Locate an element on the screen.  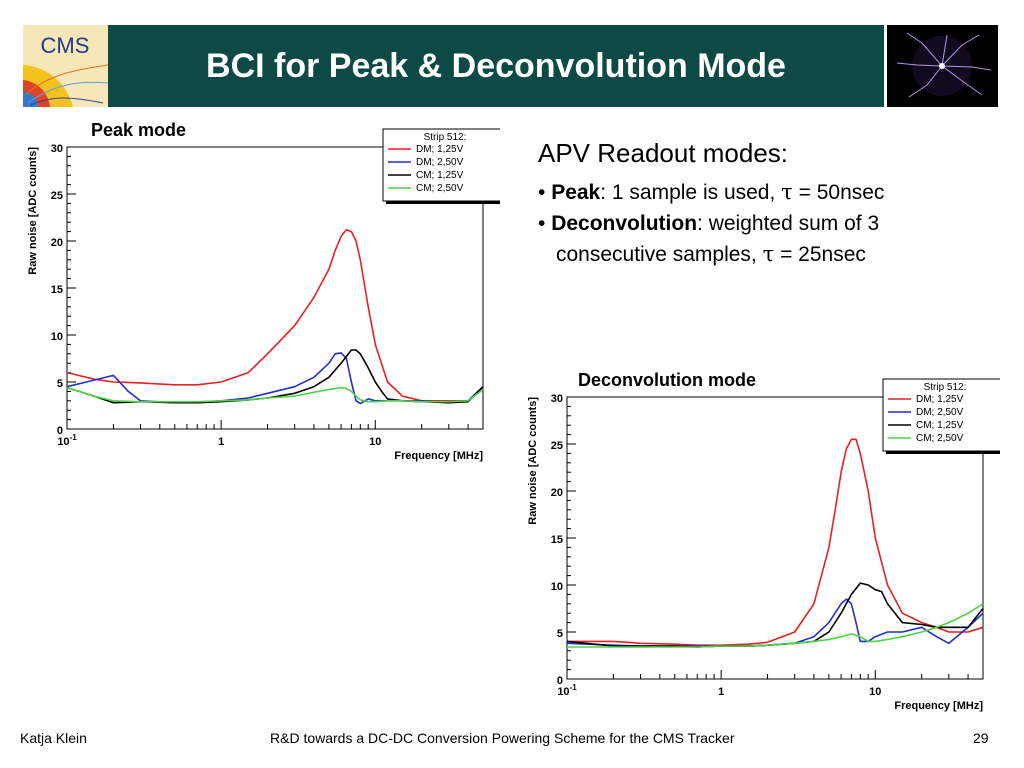
bullet-peak: • Peak: 1 sample is used, τ = 50nsec is located at coordinates (711, 192).